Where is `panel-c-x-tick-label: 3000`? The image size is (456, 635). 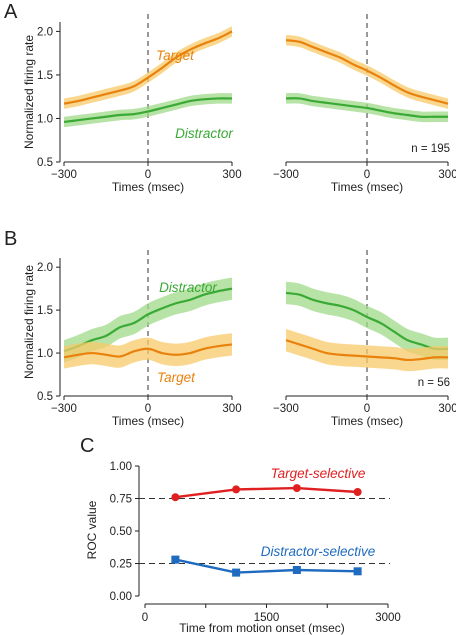
panel-c-x-tick-label: 3000 is located at coordinates (388, 618).